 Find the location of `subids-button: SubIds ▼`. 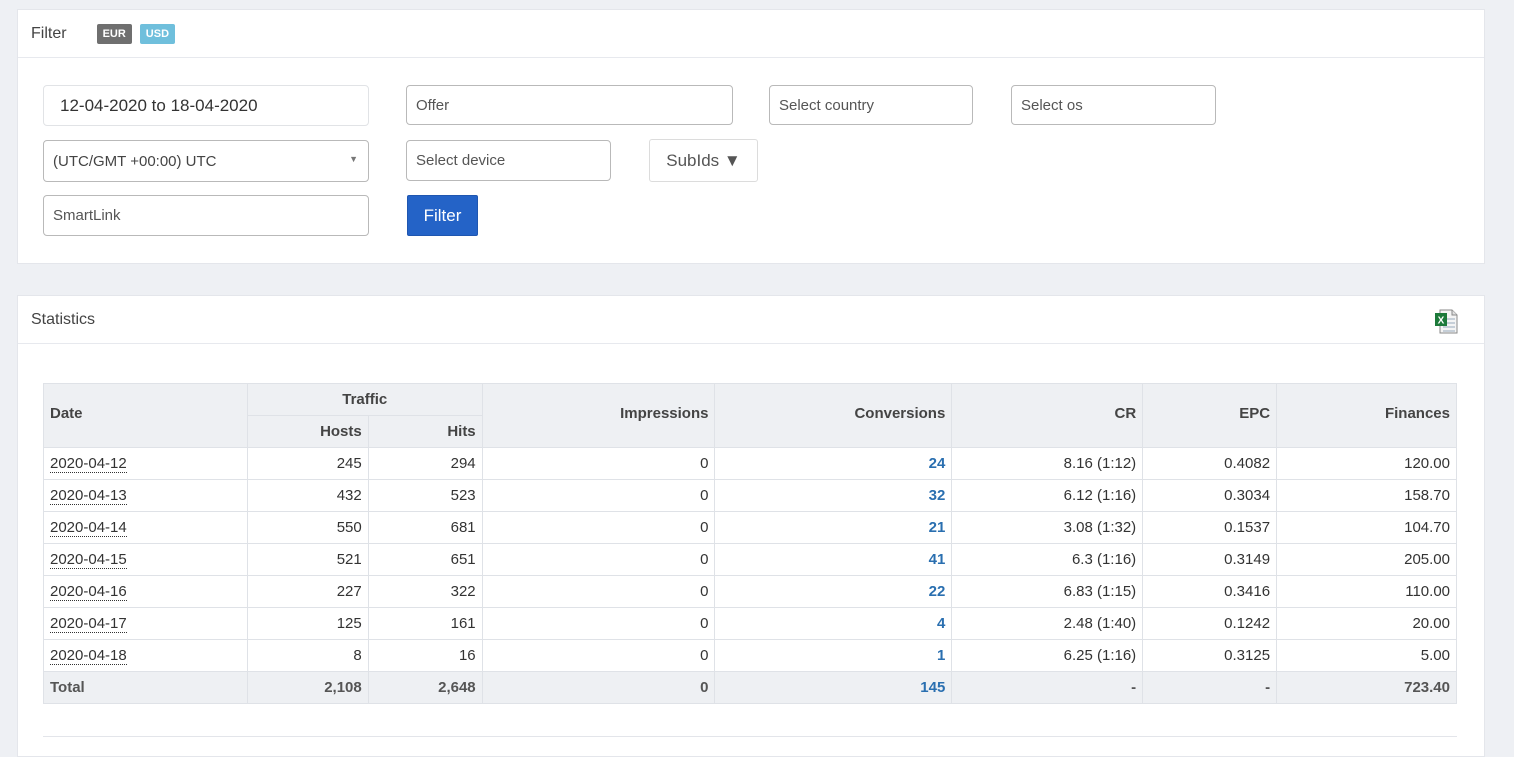

subids-button: SubIds ▼ is located at coordinates (703, 160).